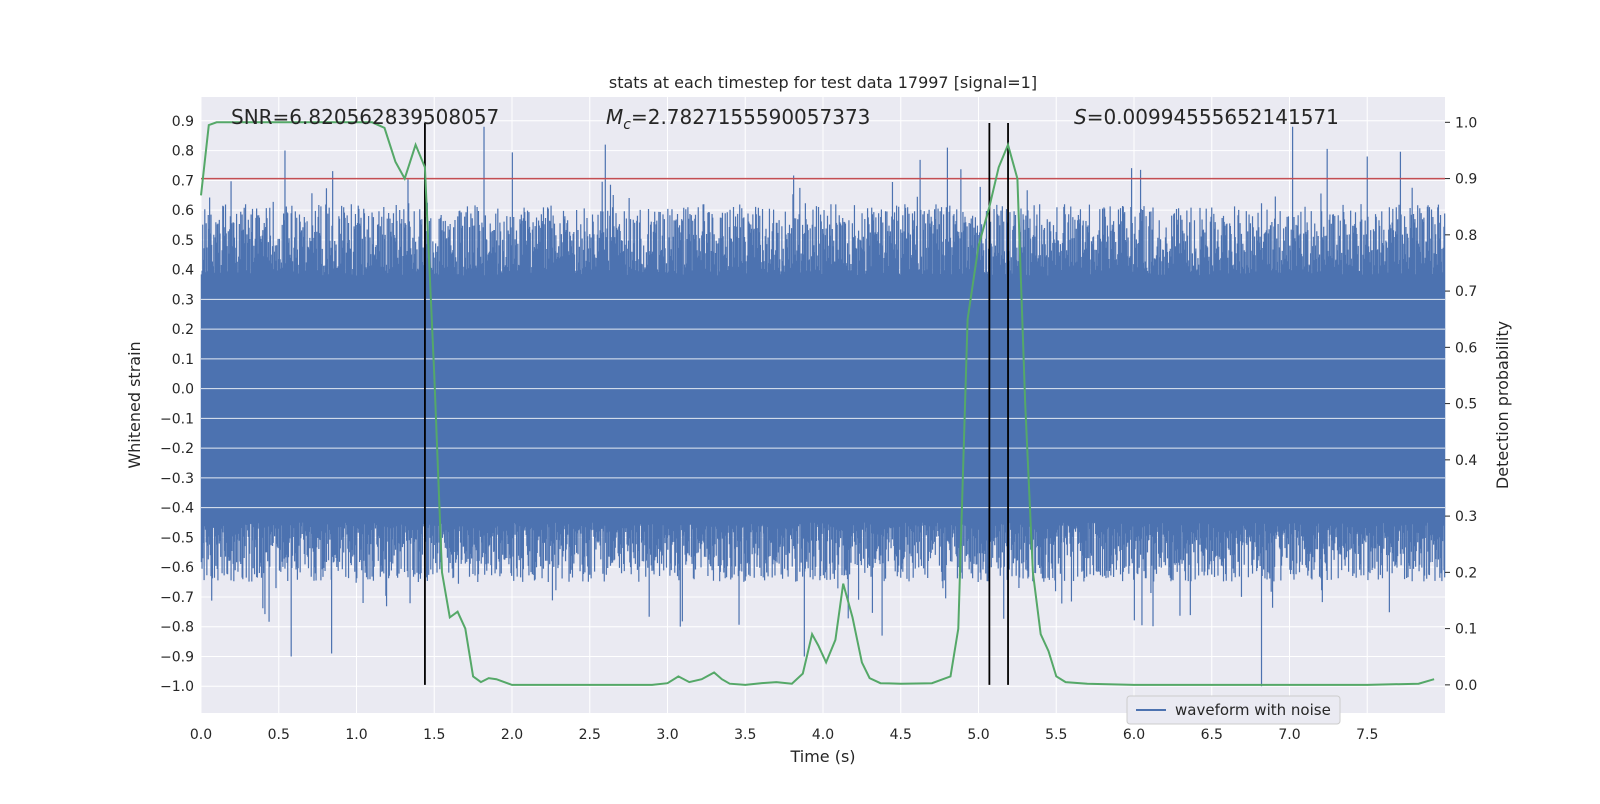 The image size is (1600, 804). Describe the element at coordinates (183, 360) in the screenshot. I see `y-tick-label-left: 0.1` at that location.